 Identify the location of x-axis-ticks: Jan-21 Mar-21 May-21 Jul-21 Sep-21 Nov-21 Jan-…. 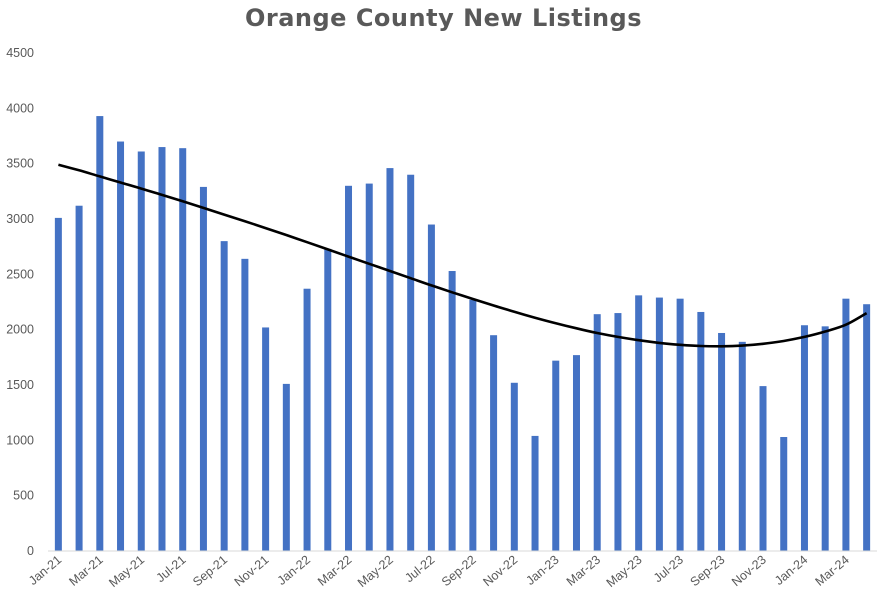
(439, 572).